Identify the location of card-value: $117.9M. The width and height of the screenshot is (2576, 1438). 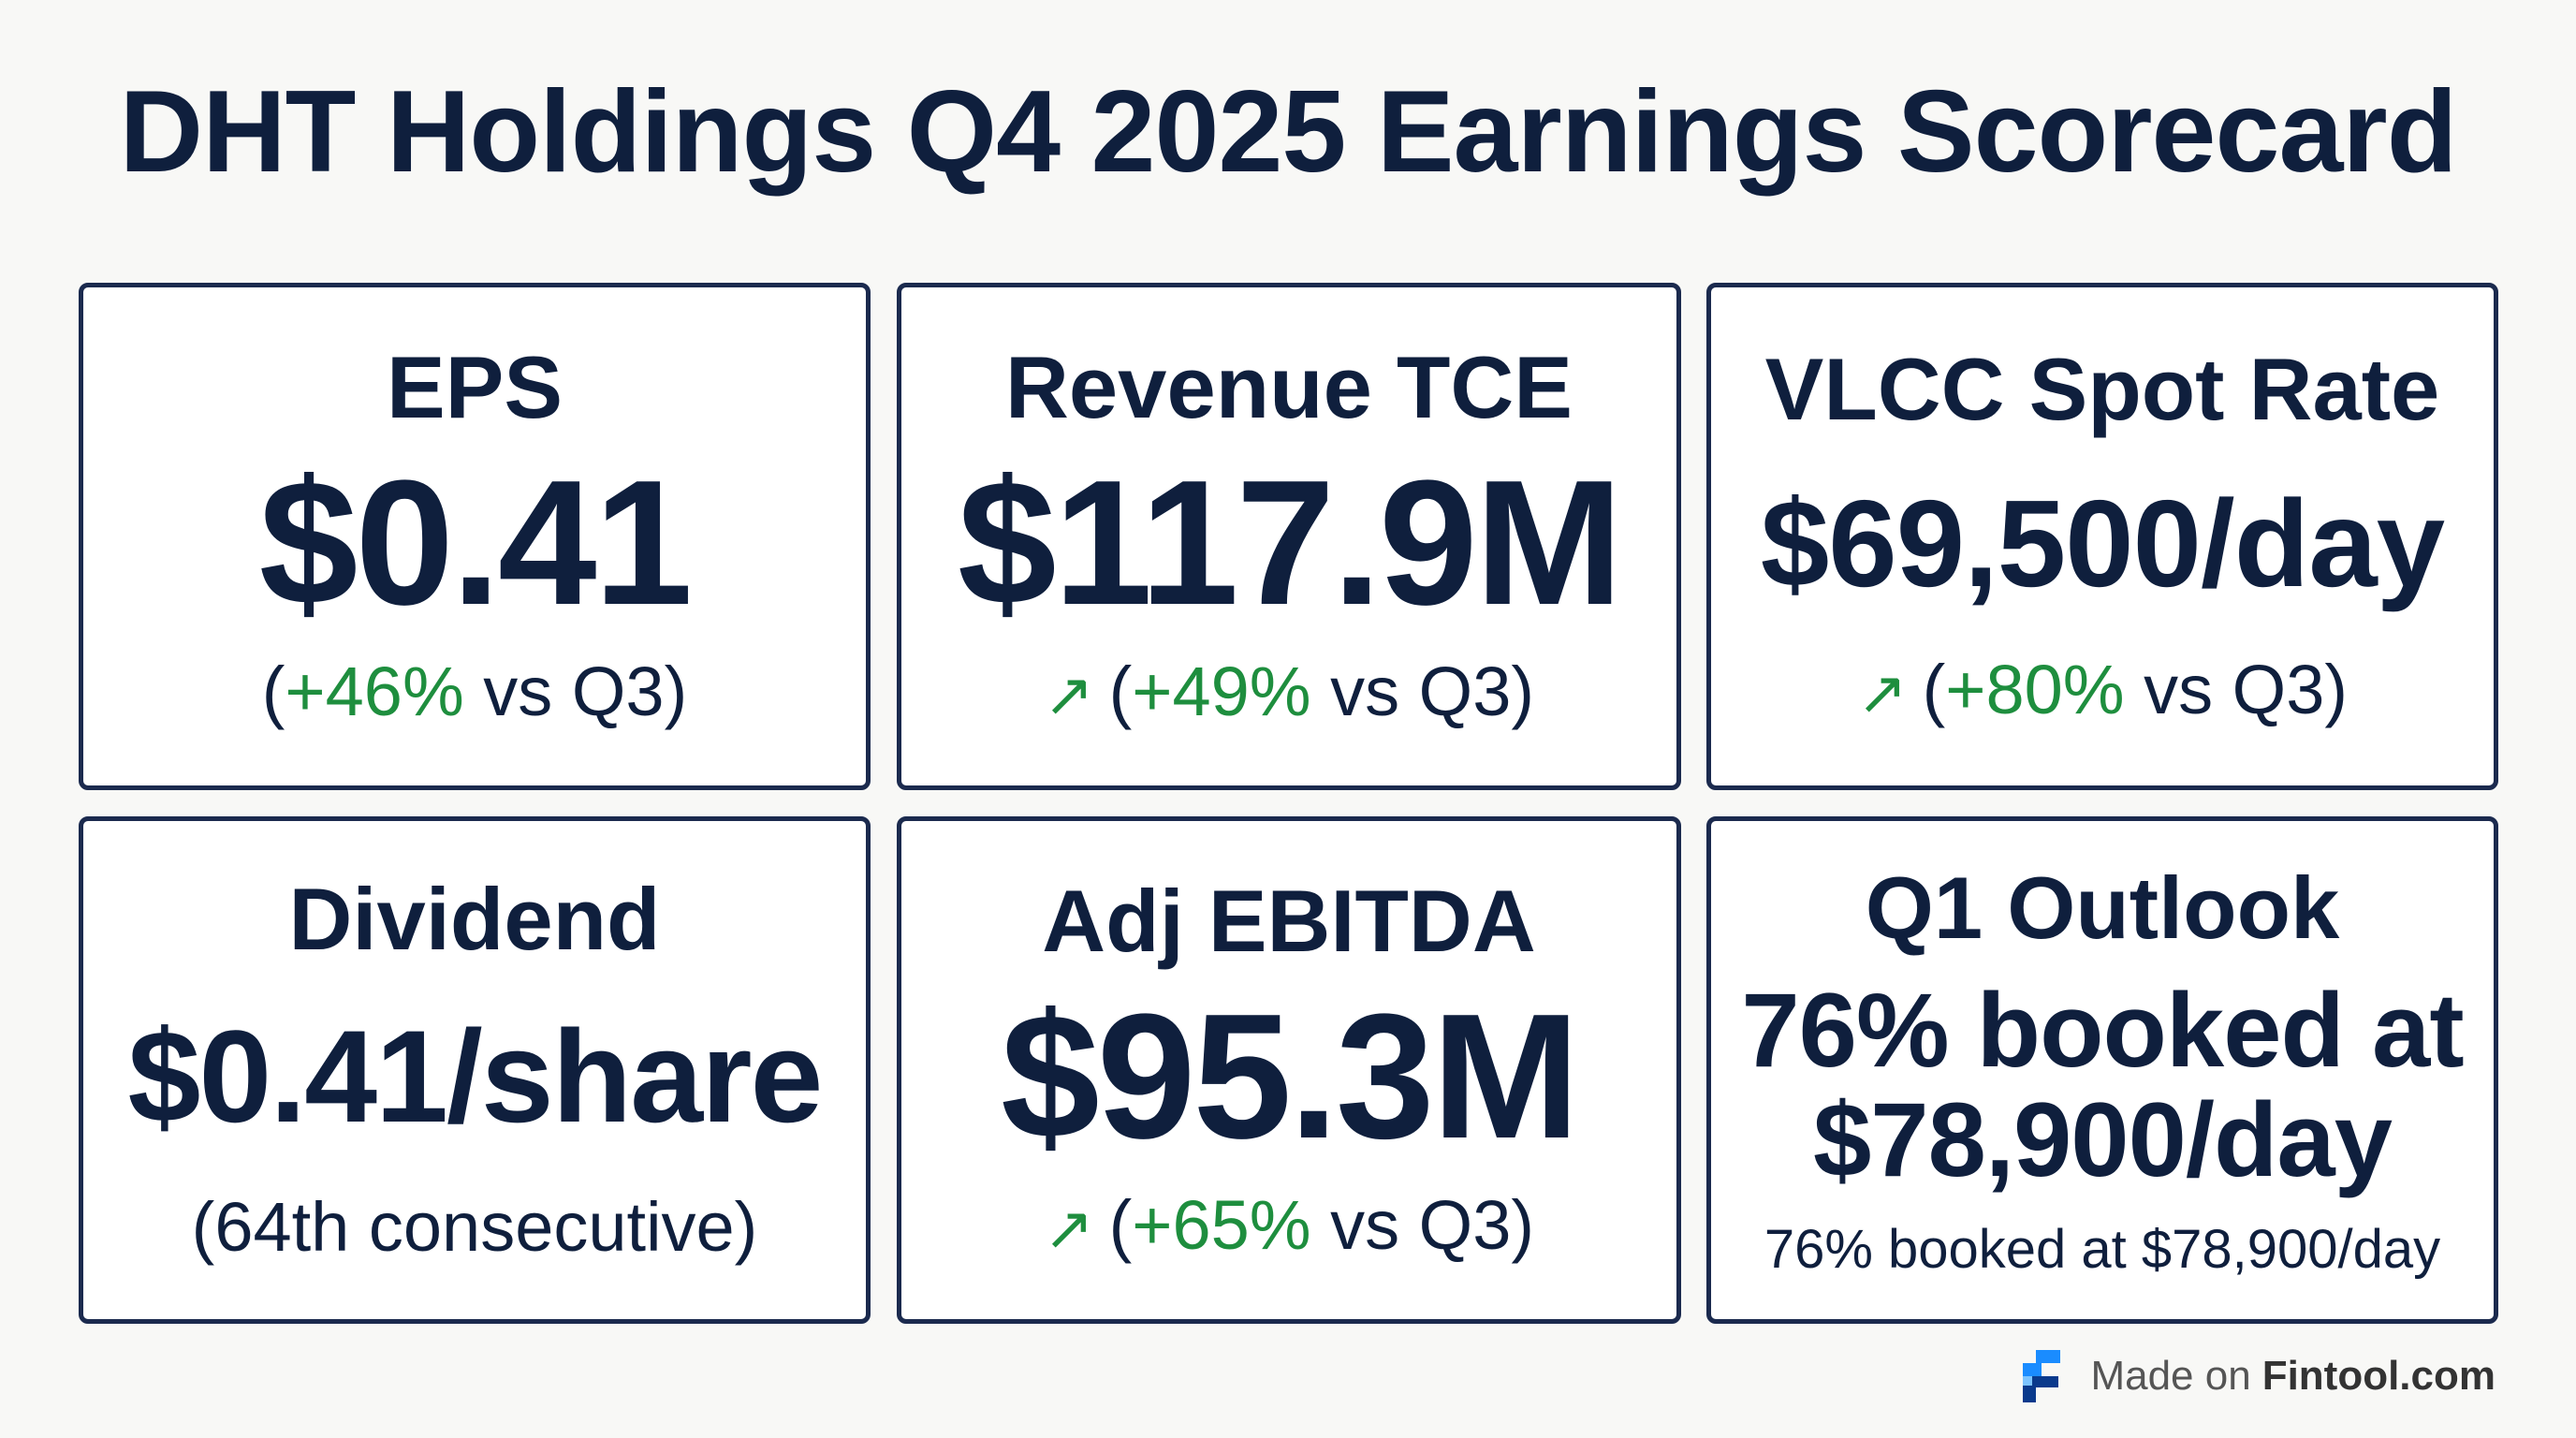
(1290, 542).